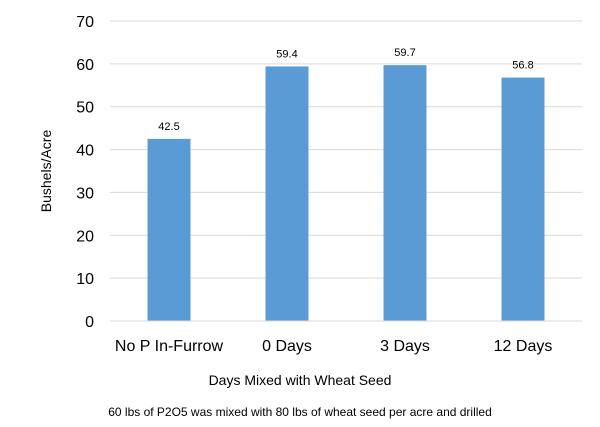 This screenshot has height=427, width=600. What do you see at coordinates (405, 346) in the screenshot?
I see `x-category-label: 3 Days` at bounding box center [405, 346].